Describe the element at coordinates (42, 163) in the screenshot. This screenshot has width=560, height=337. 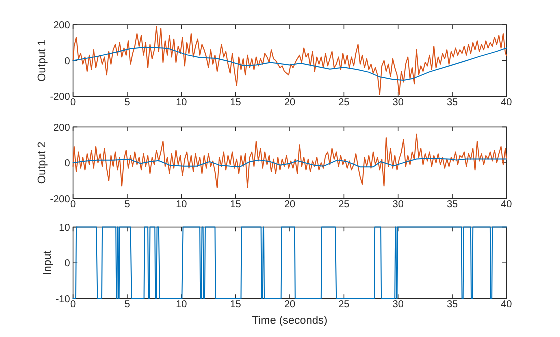
I see `y-axis-title: Output 2` at that location.